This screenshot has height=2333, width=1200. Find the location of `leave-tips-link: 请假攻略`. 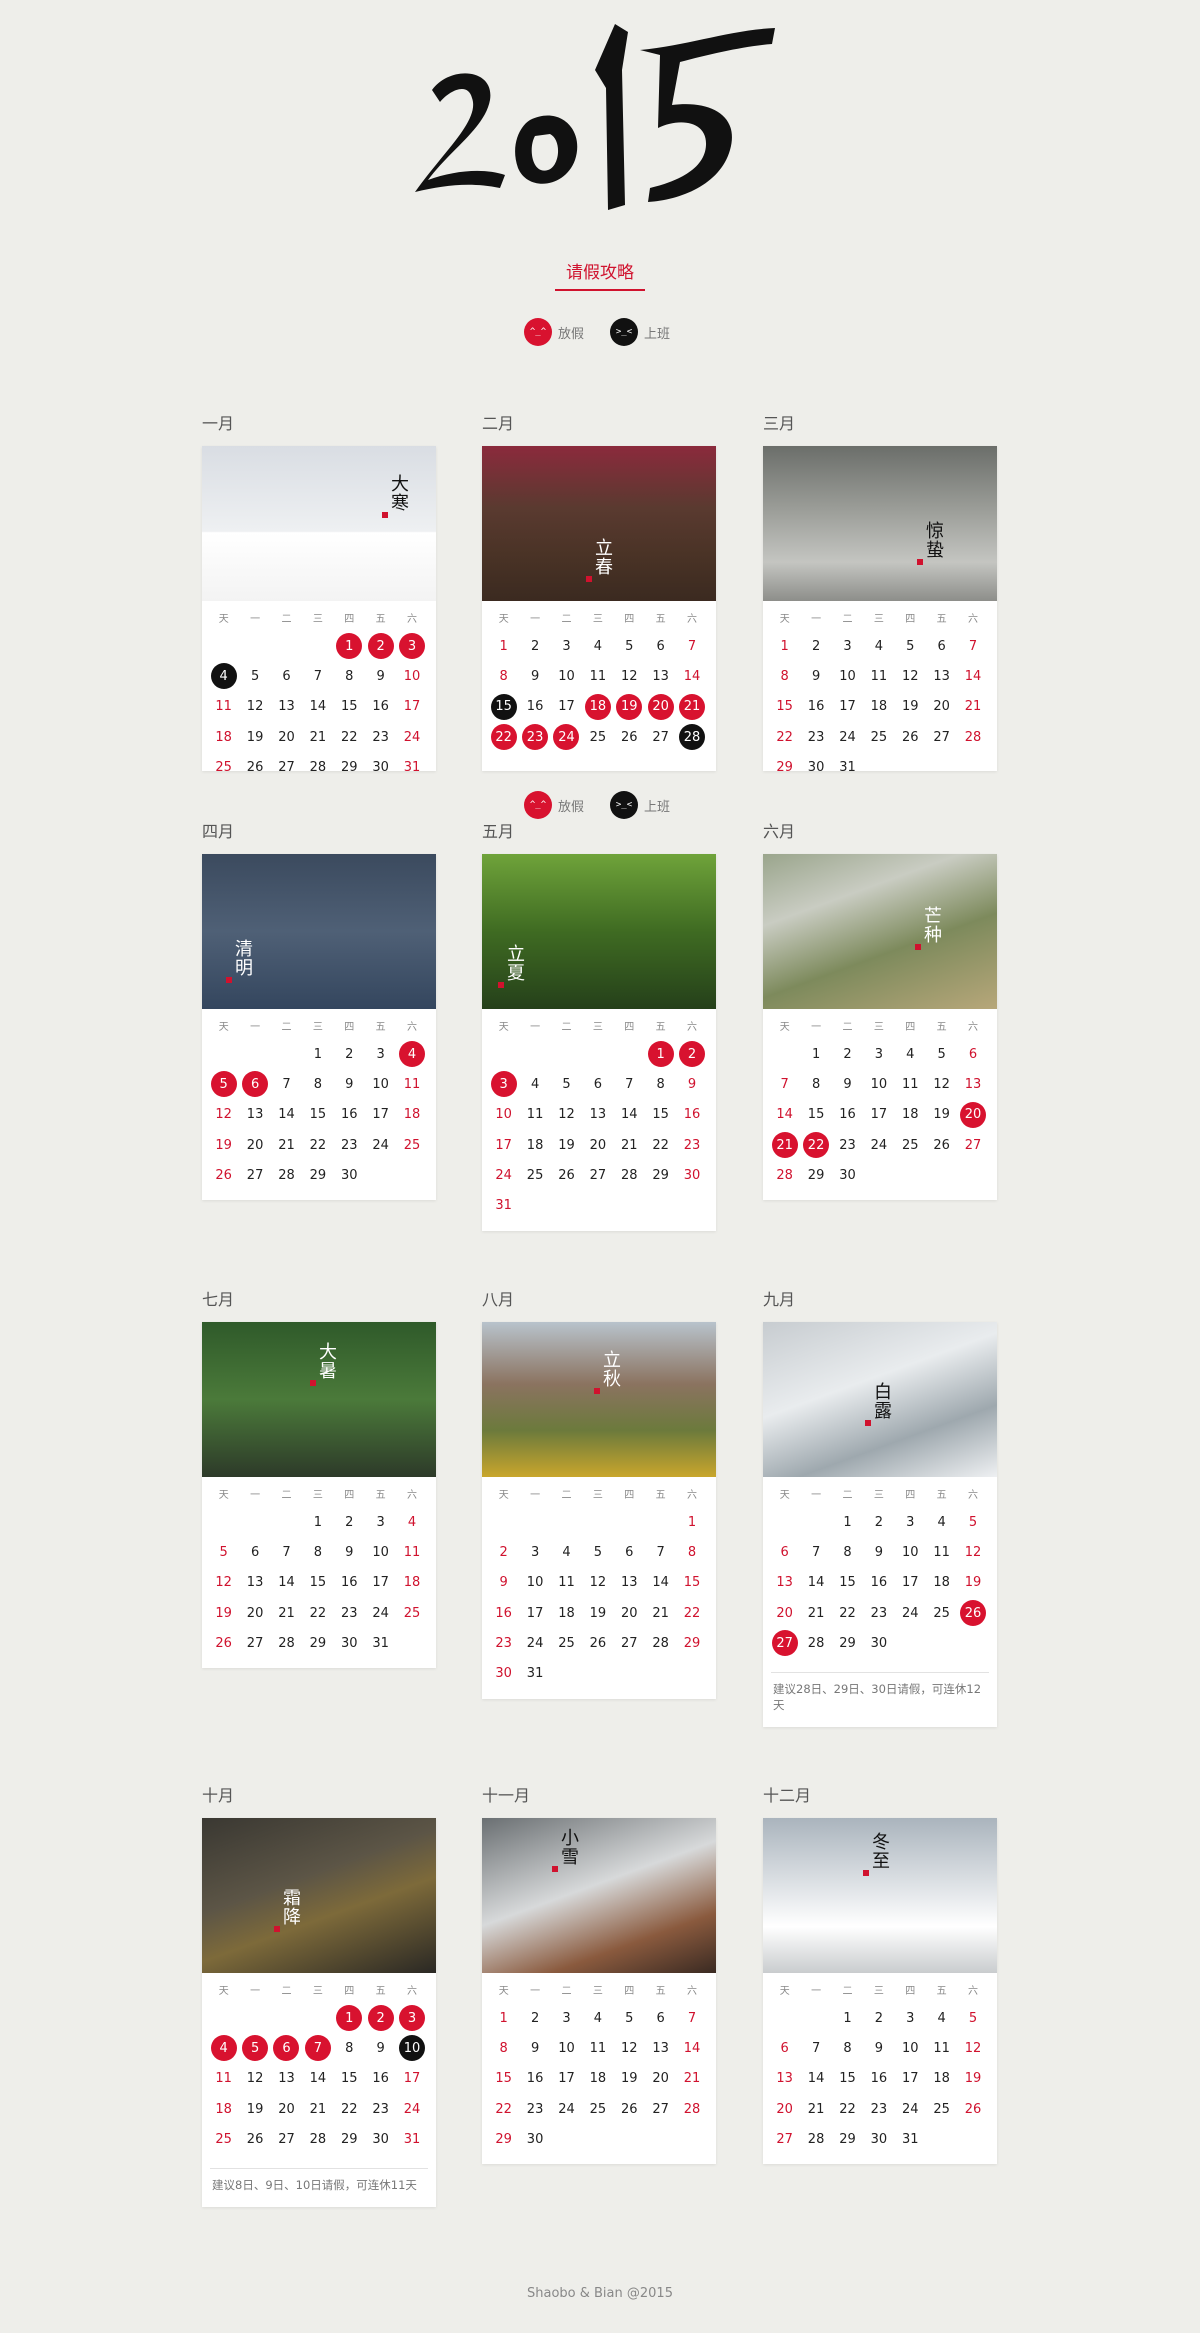

leave-tips-link: 请假攻略 is located at coordinates (600, 274).